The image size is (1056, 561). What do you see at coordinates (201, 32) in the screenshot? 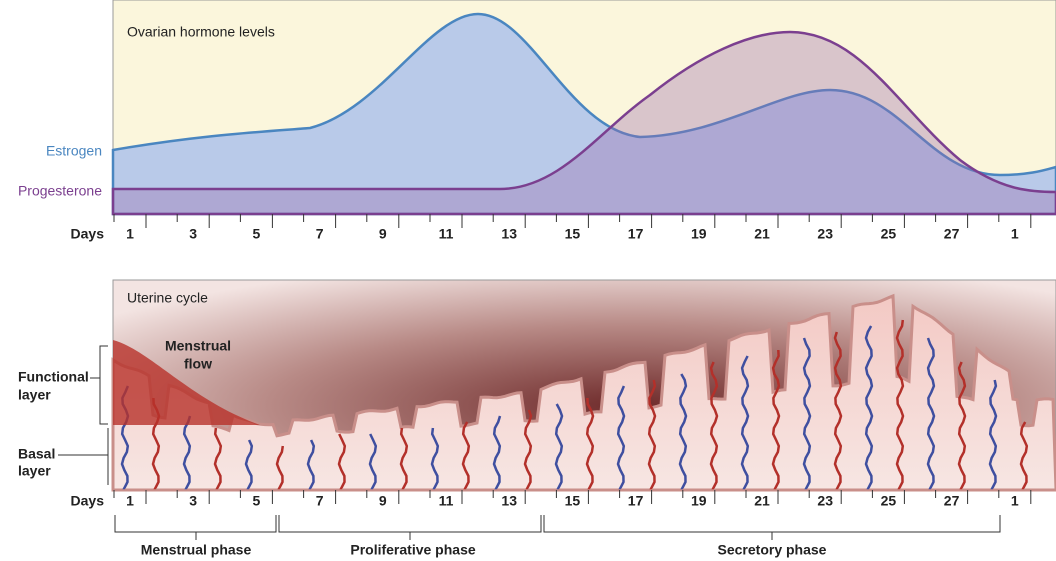
I see `panel-title: Ovarian hormone levels` at bounding box center [201, 32].